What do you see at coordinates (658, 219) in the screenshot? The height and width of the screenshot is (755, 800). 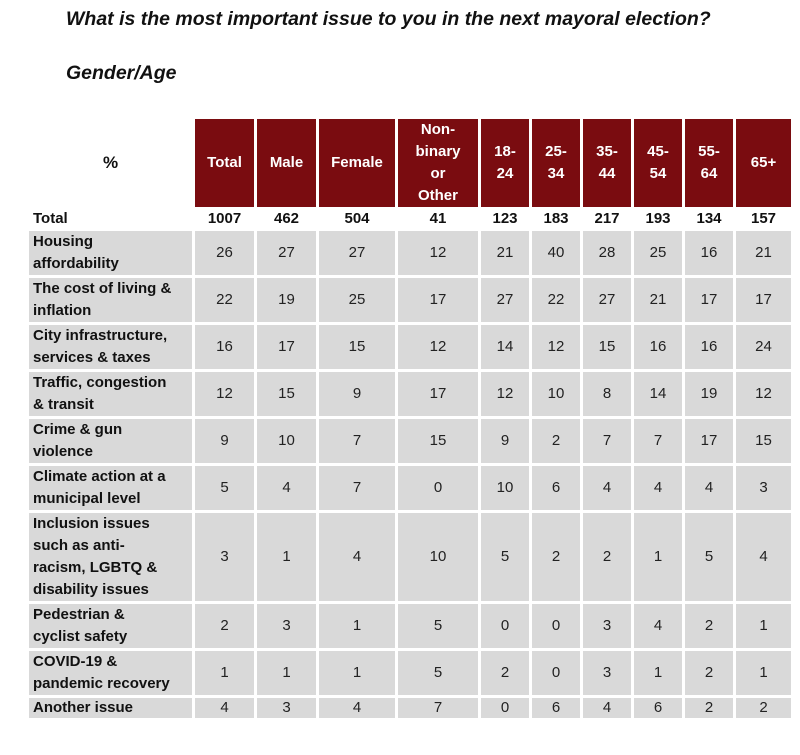 I see `base-count-cell: 193` at bounding box center [658, 219].